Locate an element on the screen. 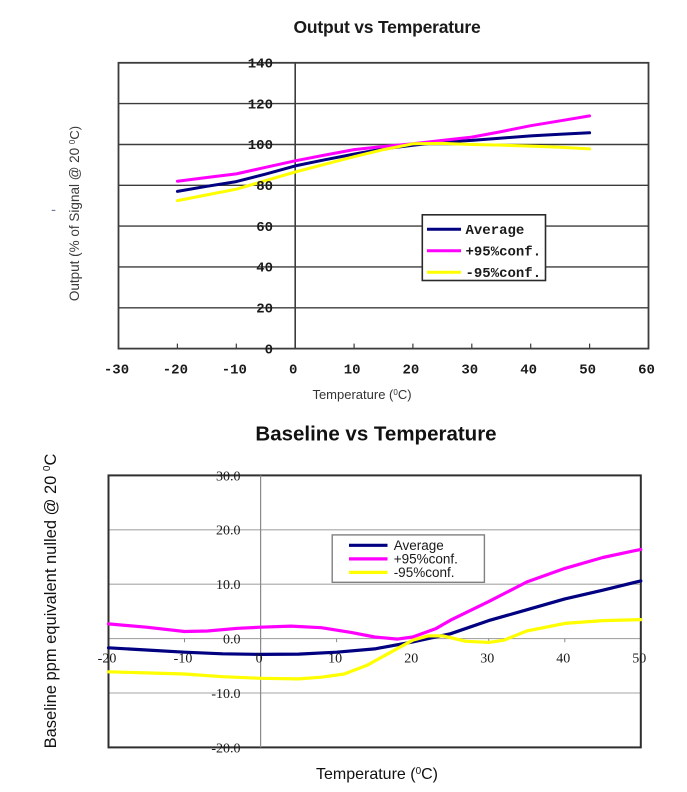 Image resolution: width=687 pixels, height=792 pixels. svg-text: 80 is located at coordinates (264, 187).